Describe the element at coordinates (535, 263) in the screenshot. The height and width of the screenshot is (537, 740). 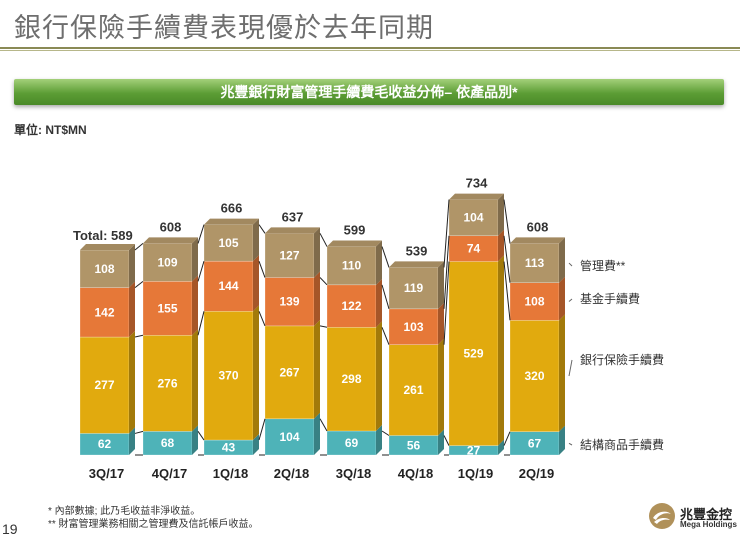
I see `value-label-mgmt-7: 113` at that location.